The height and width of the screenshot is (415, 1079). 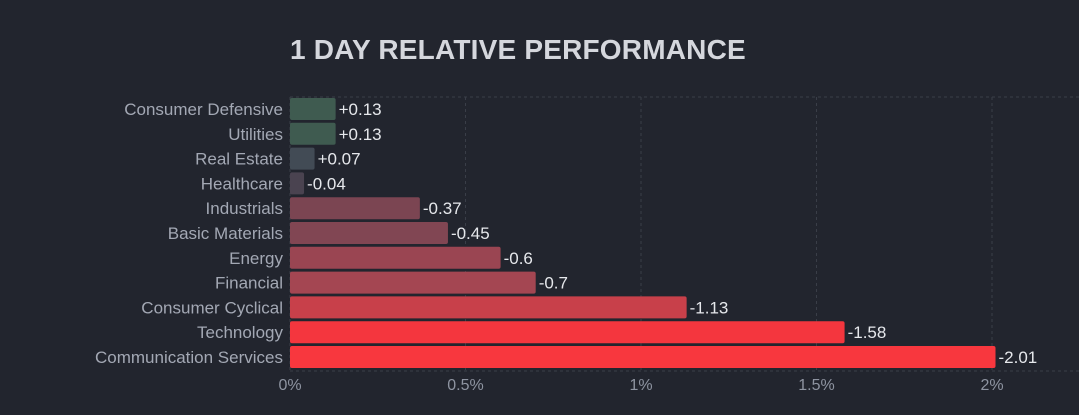 What do you see at coordinates (240, 332) in the screenshot?
I see `category-label: Technology` at bounding box center [240, 332].